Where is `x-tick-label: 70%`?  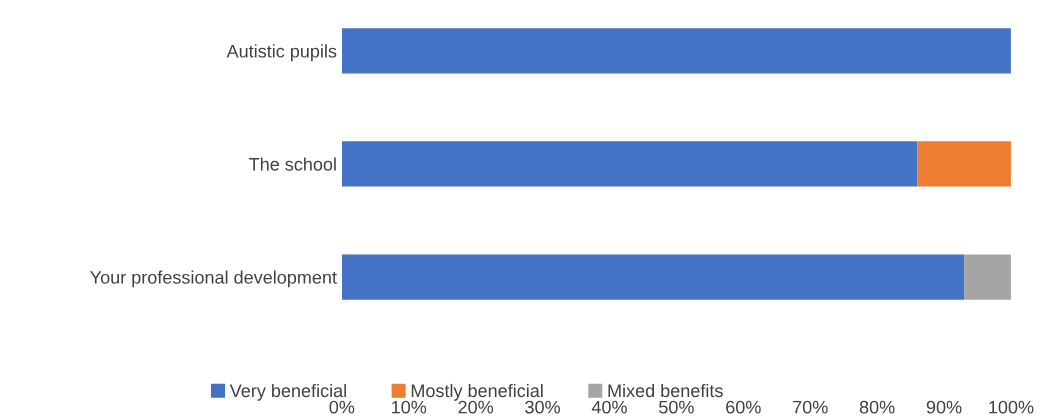 x-tick-label: 70% is located at coordinates (810, 407).